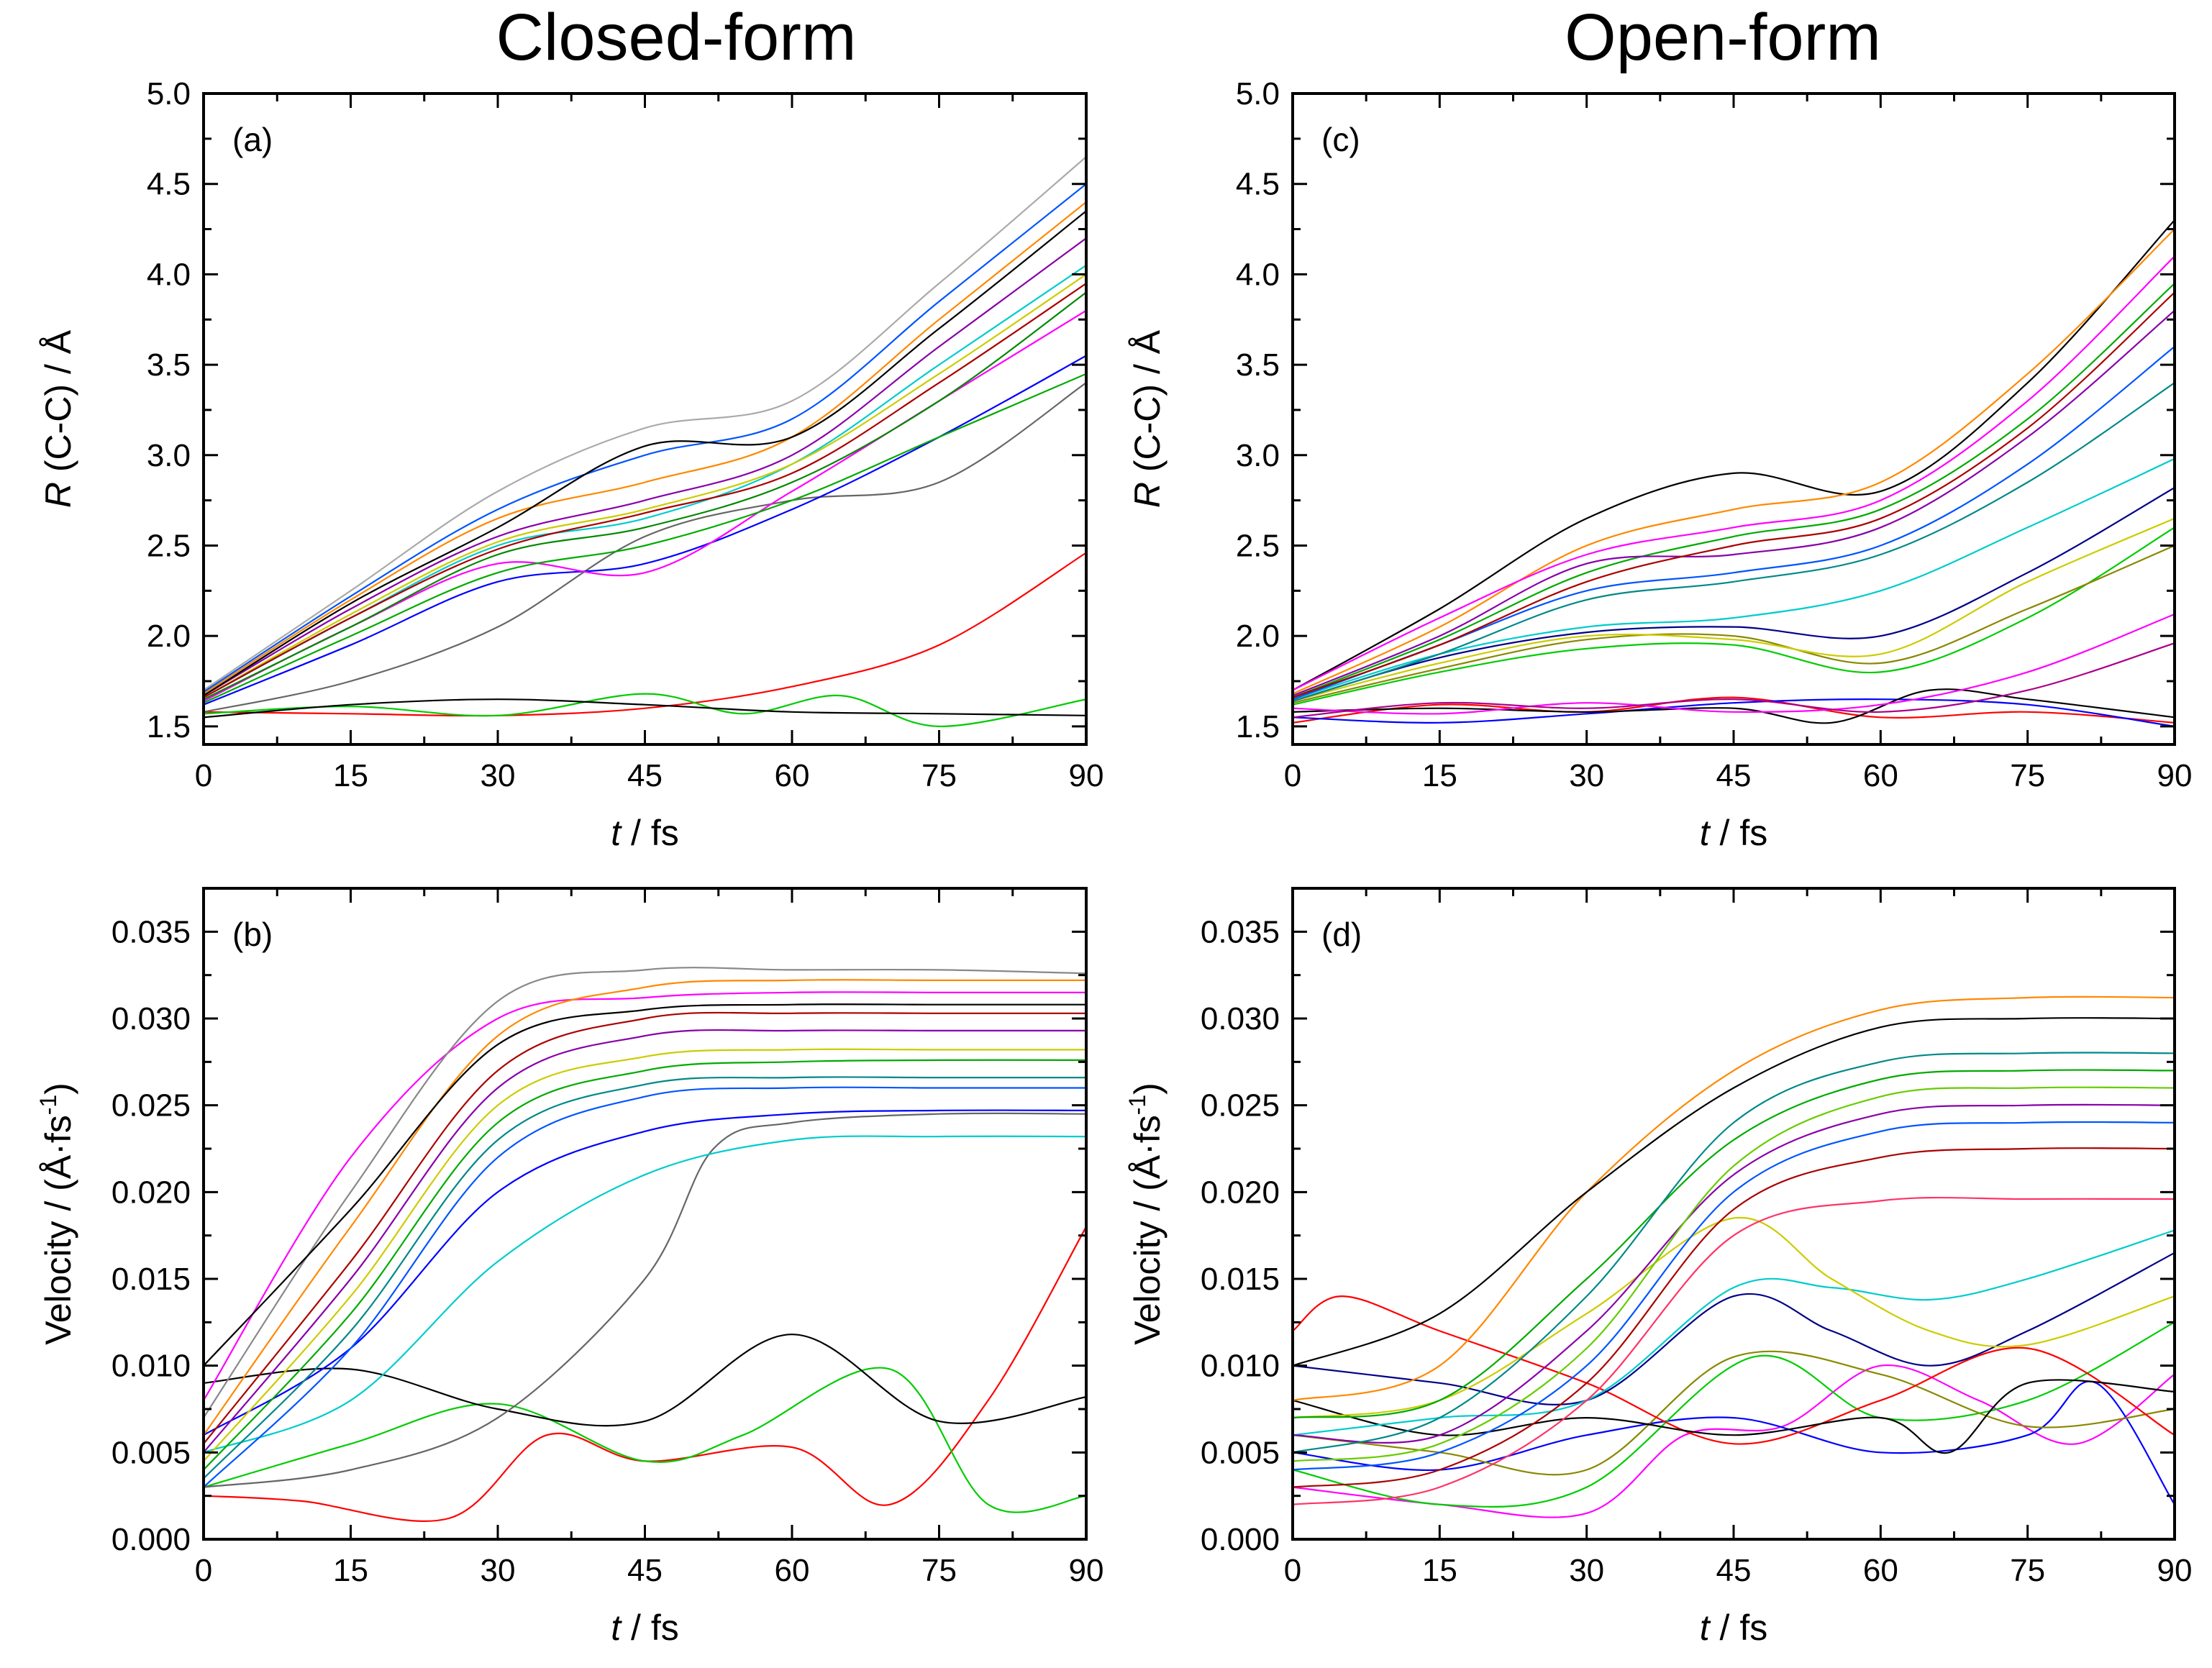  Describe the element at coordinates (1341, 934) in the screenshot. I see `panel-d-label: (d)` at that location.